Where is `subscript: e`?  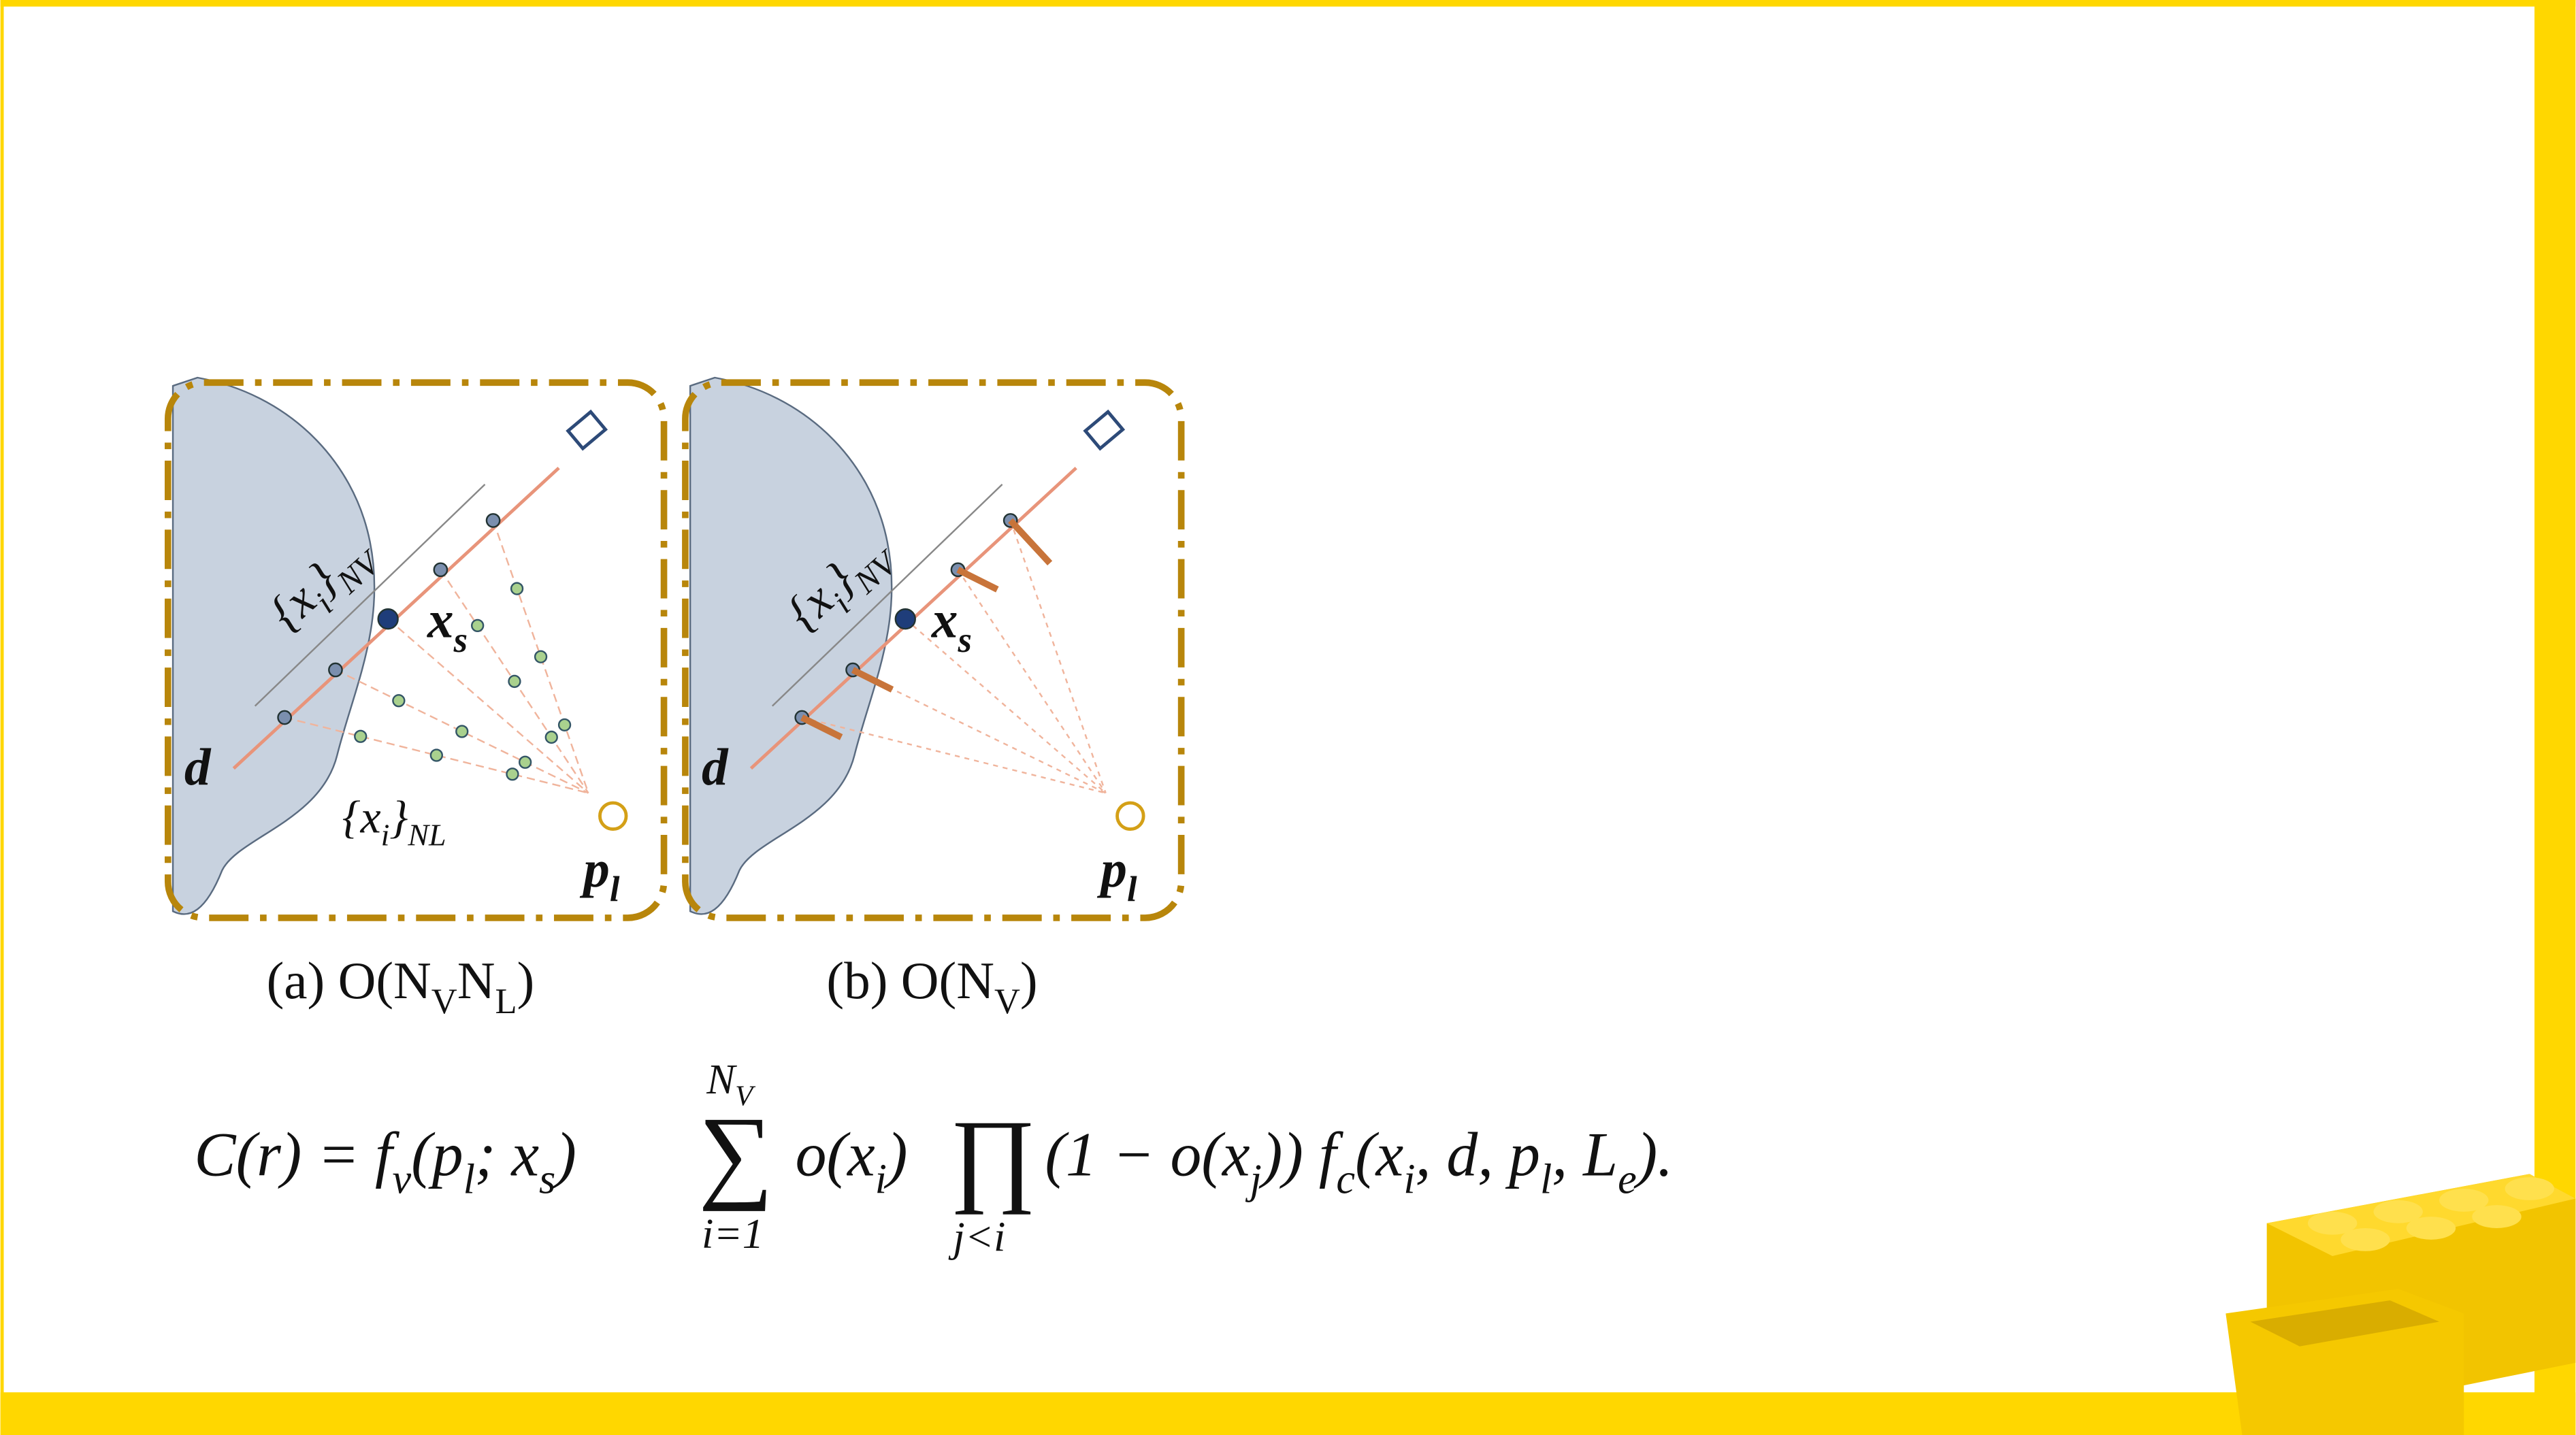 subscript: e is located at coordinates (1627, 1179).